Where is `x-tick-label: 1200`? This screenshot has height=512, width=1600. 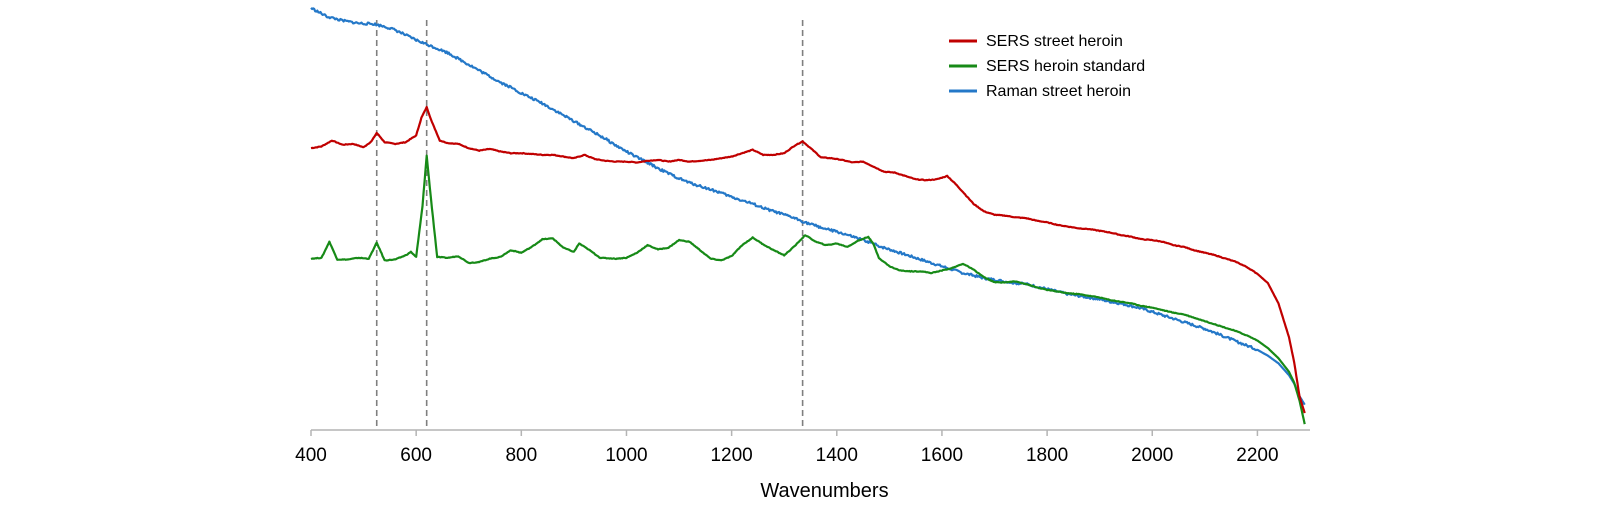 x-tick-label: 1200 is located at coordinates (731, 455).